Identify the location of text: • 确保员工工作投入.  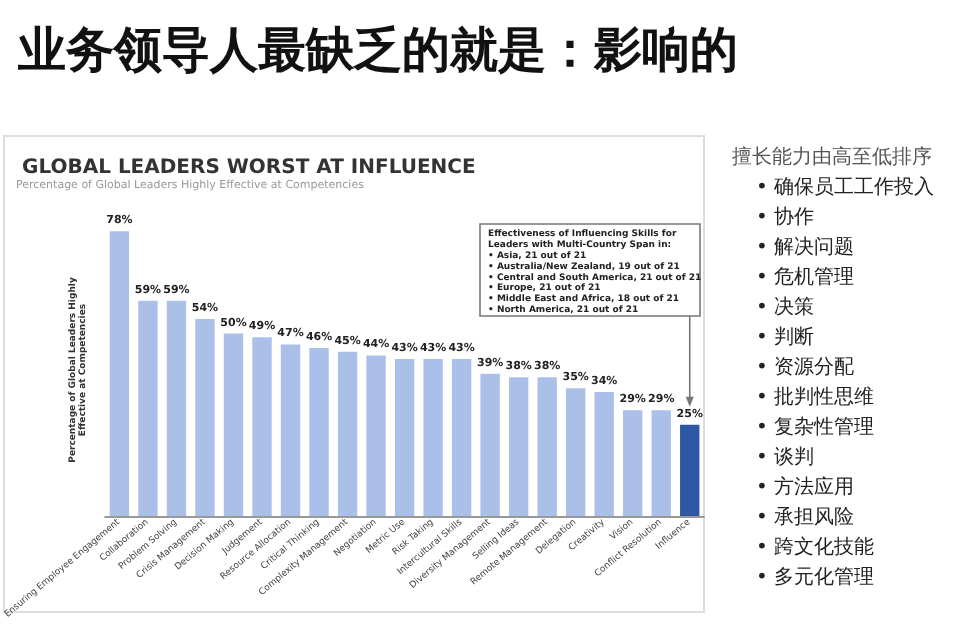
(845, 187).